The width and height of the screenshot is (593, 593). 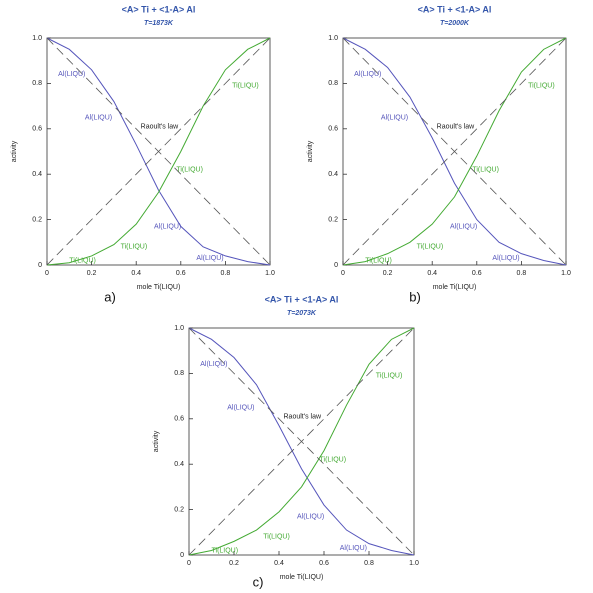 What do you see at coordinates (302, 313) in the screenshot?
I see `chart-subtitle: T=2073K` at bounding box center [302, 313].